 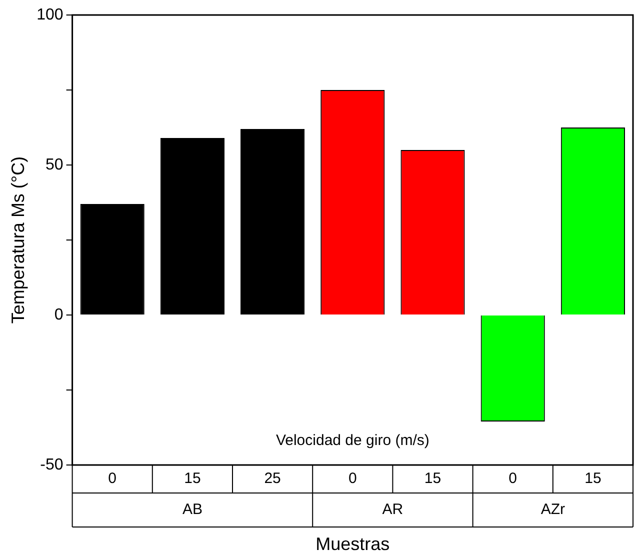 What do you see at coordinates (272, 479) in the screenshot?
I see `x-tick-label: 25` at bounding box center [272, 479].